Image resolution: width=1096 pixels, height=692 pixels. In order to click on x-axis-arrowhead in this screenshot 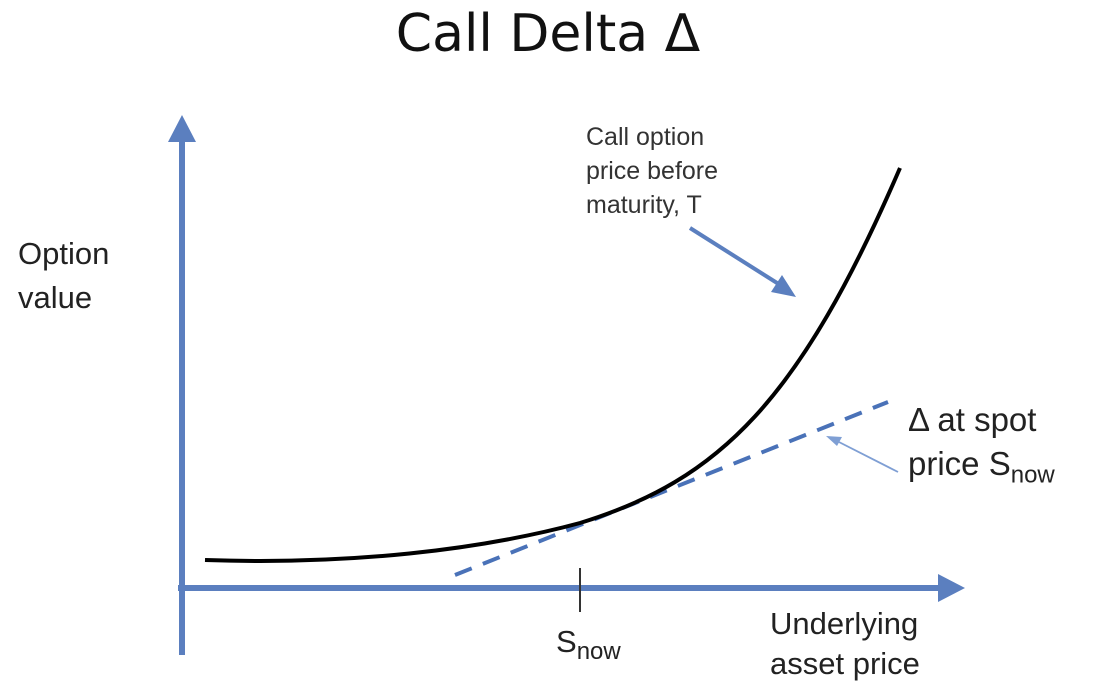, I will do `click(951, 588)`.